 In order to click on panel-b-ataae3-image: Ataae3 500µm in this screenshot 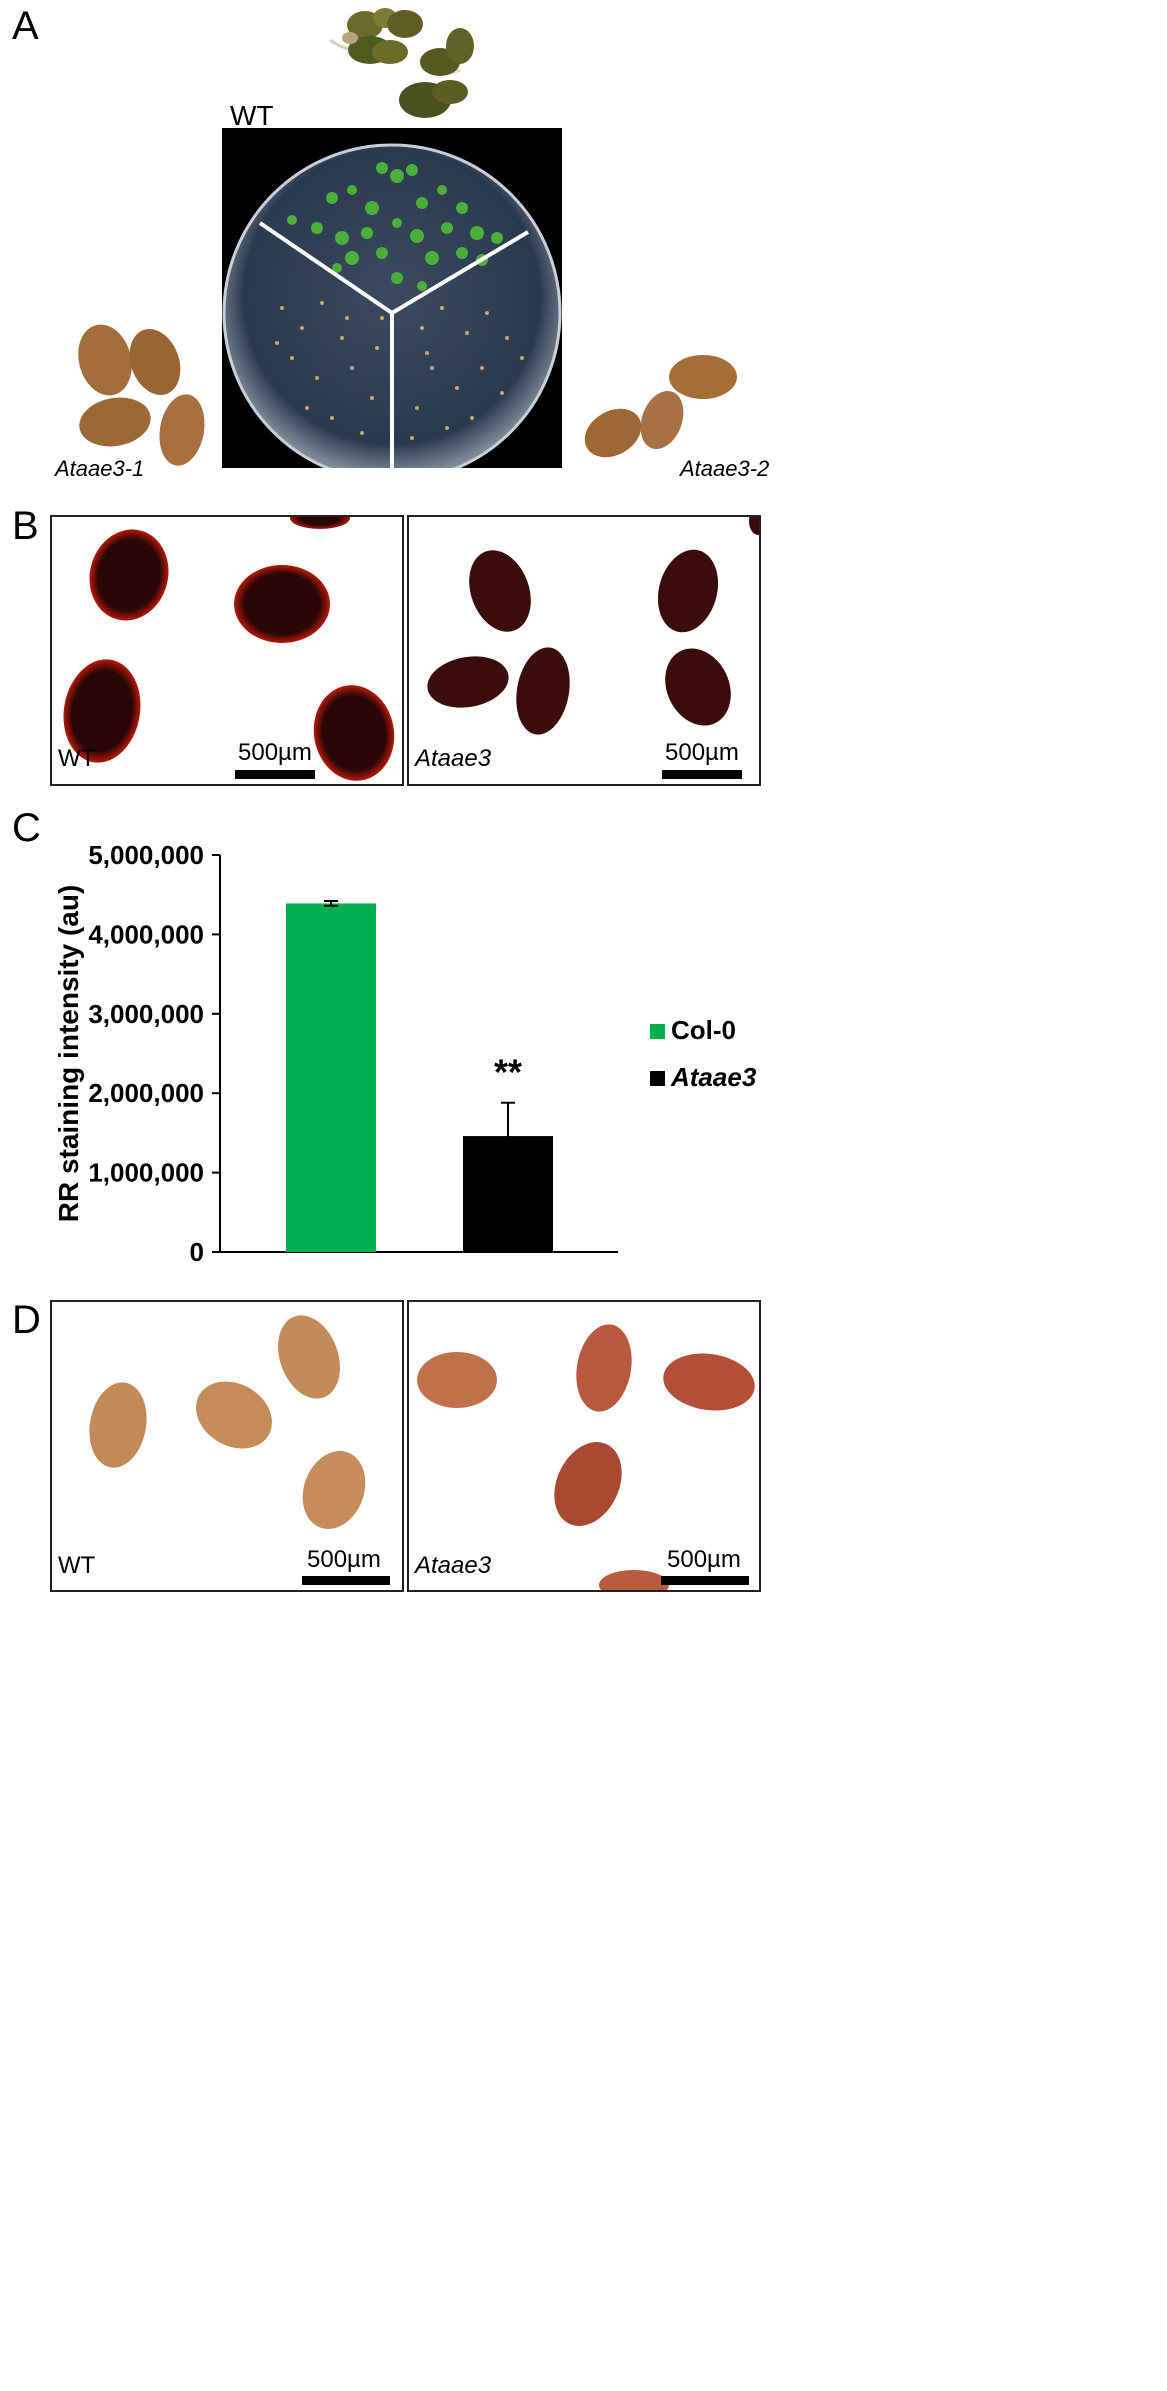, I will do `click(584, 650)`.